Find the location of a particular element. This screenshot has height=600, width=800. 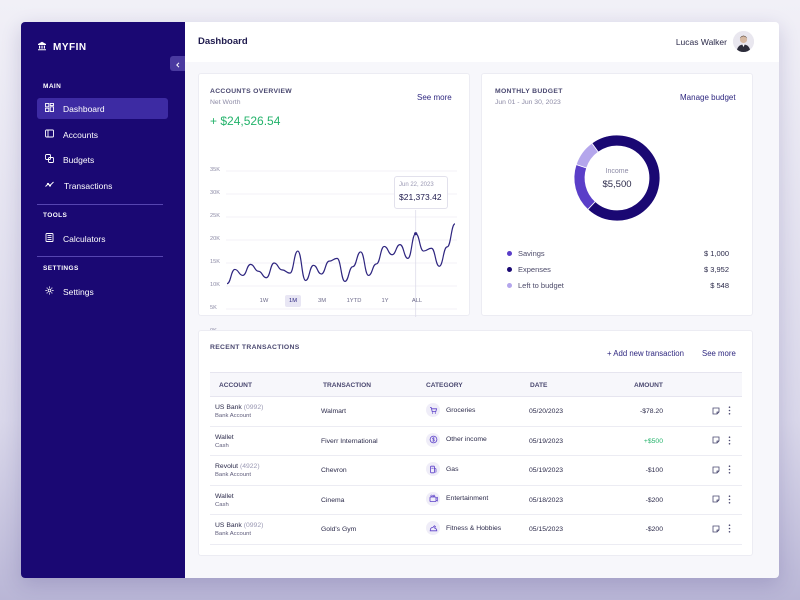

net-worth-value: + $24,526.54 is located at coordinates (245, 121).